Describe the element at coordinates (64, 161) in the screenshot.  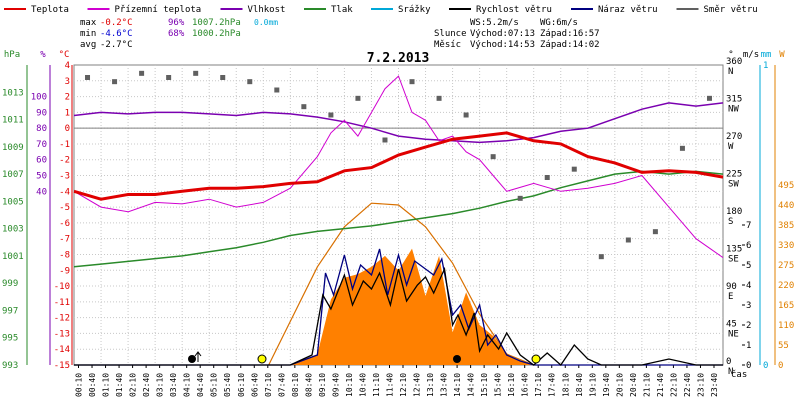
I see `temperature-tick: -2` at that location.